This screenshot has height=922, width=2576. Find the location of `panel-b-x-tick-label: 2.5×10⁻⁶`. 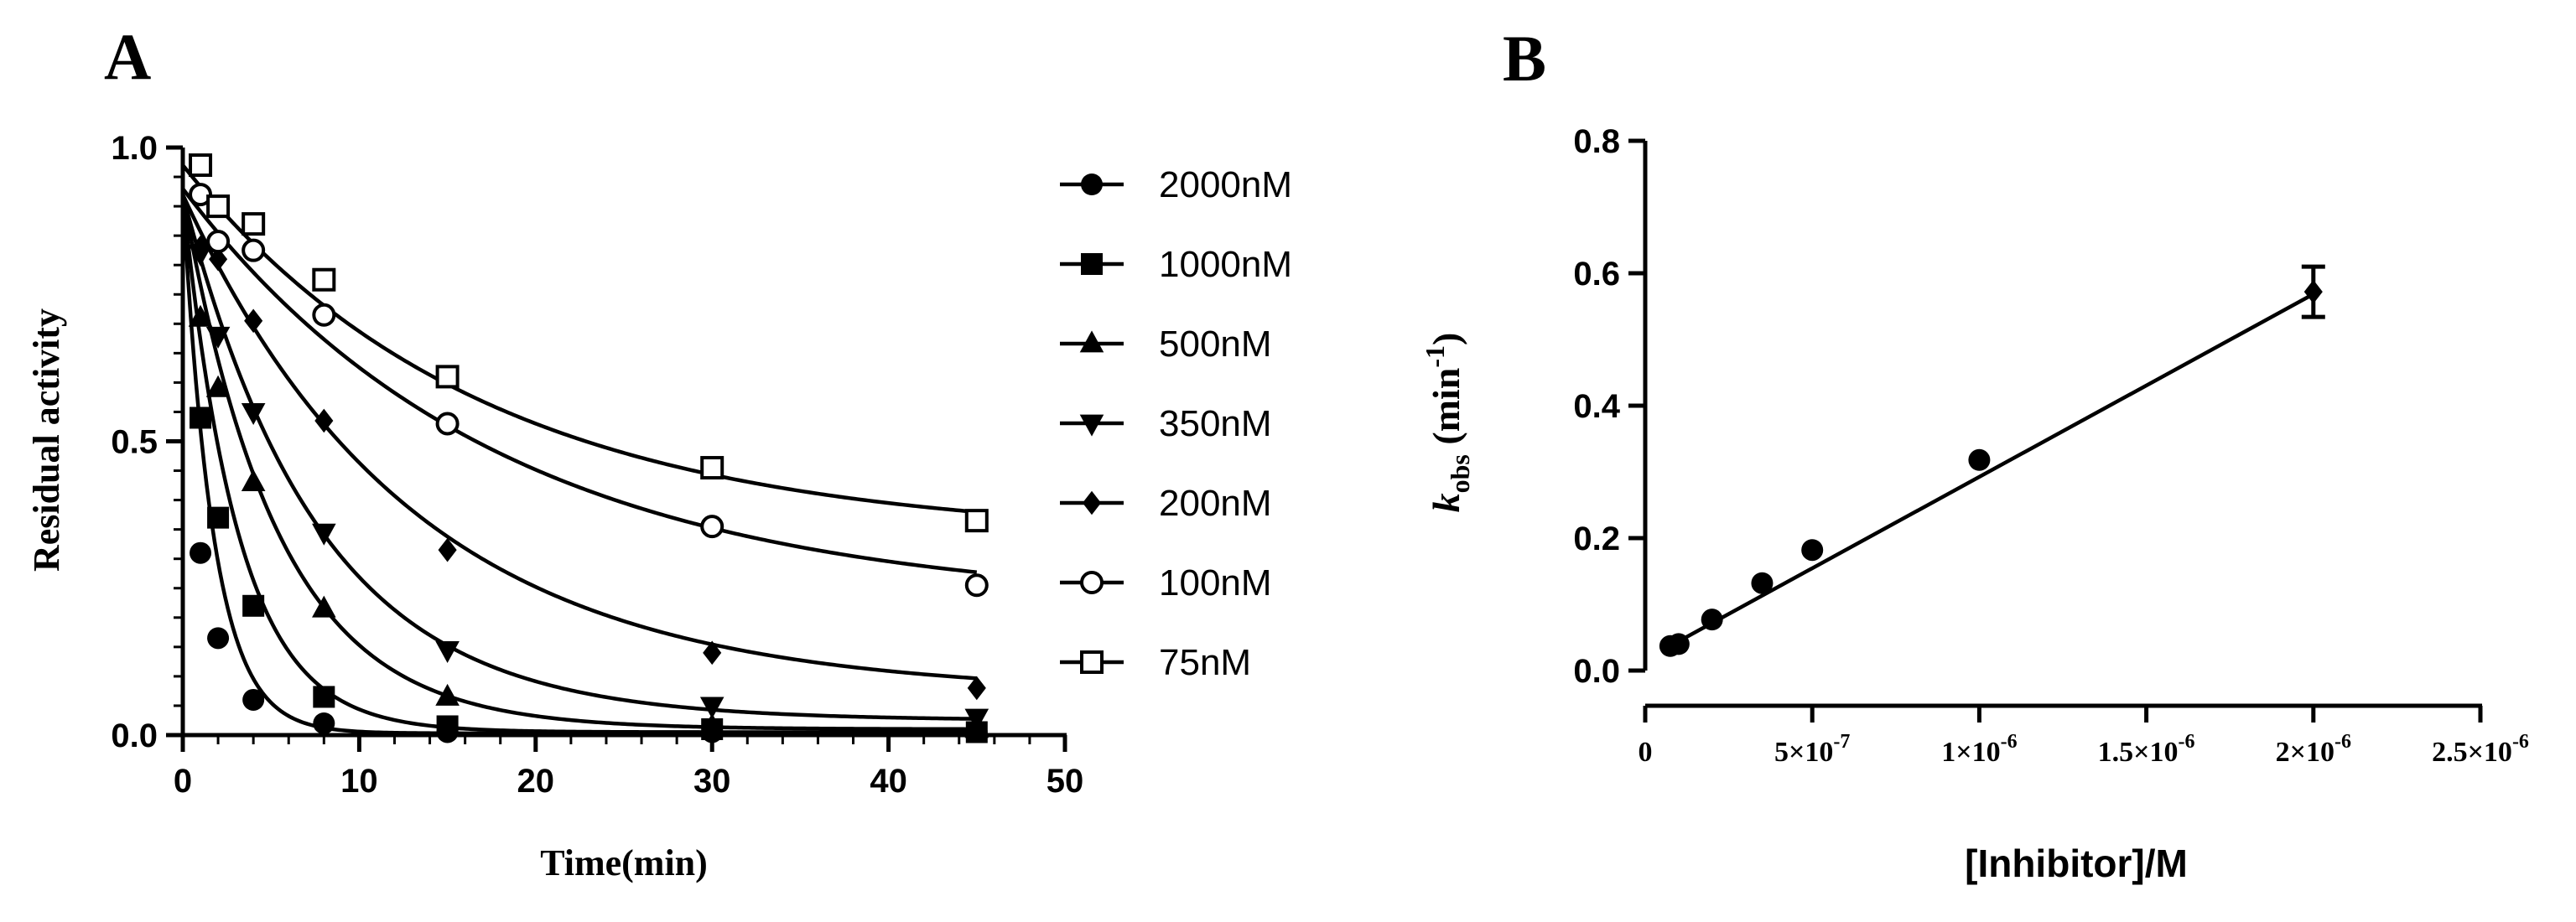

panel-b-x-tick-label: 2.5×10⁻⁶ is located at coordinates (2480, 749).